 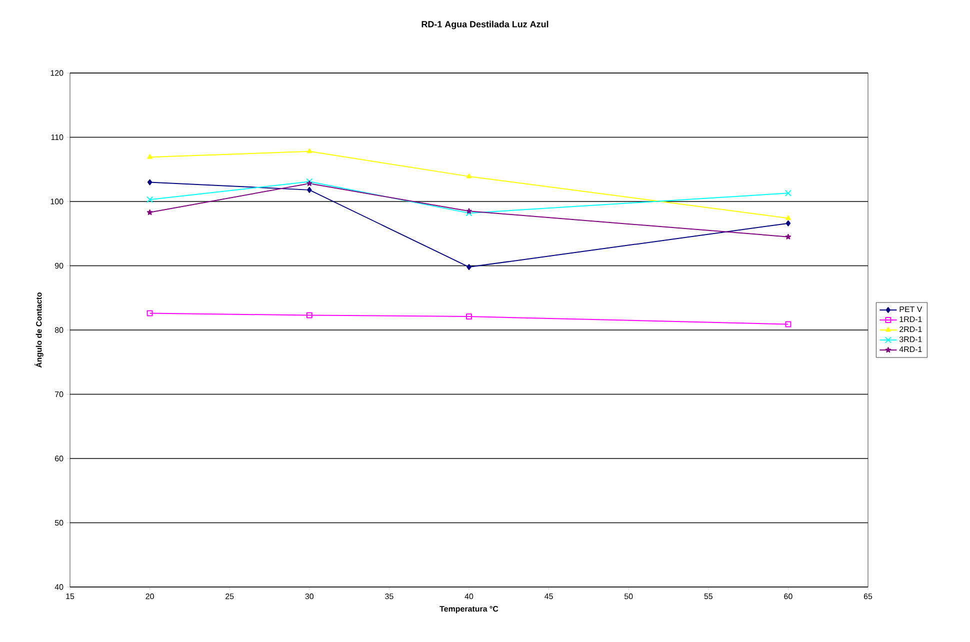 I want to click on chart-title: RD-1 Agua Destilada Luz Azul, so click(x=485, y=25).